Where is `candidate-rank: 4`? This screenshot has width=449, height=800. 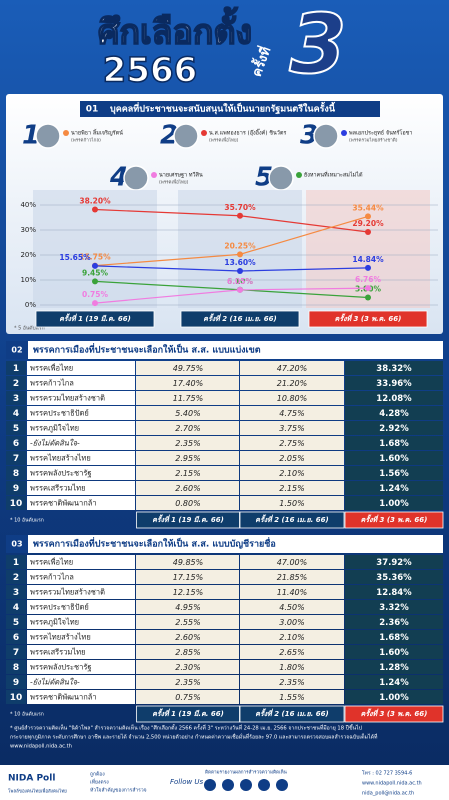 candidate-rank: 4 is located at coordinates (118, 178).